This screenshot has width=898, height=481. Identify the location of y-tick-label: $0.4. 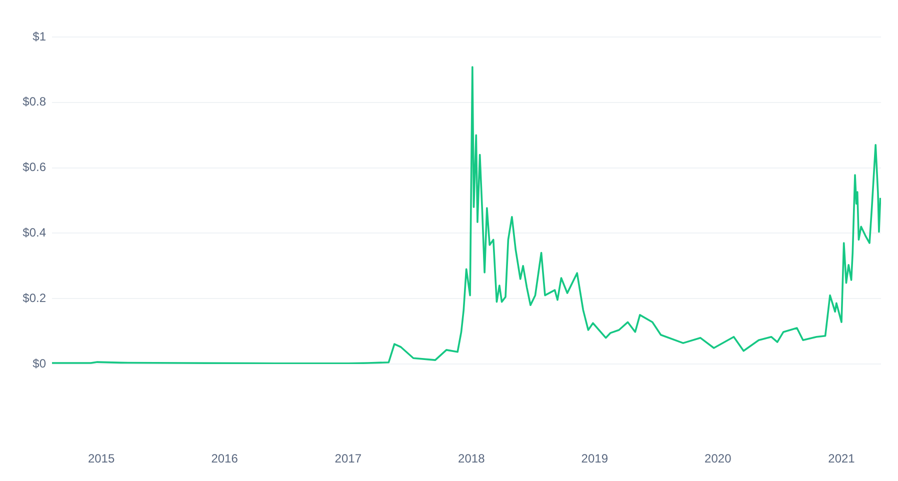
(34, 233).